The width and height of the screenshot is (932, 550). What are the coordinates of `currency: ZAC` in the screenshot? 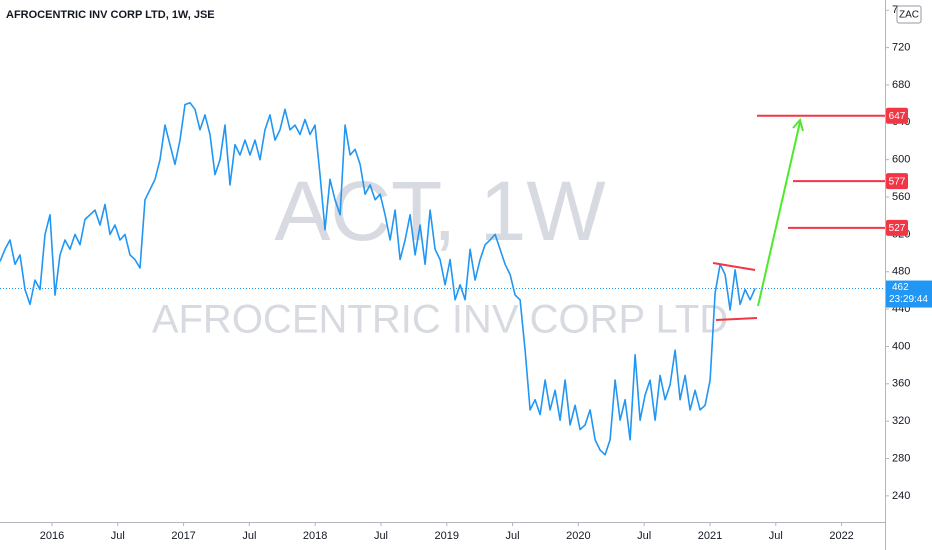 It's located at (909, 15).